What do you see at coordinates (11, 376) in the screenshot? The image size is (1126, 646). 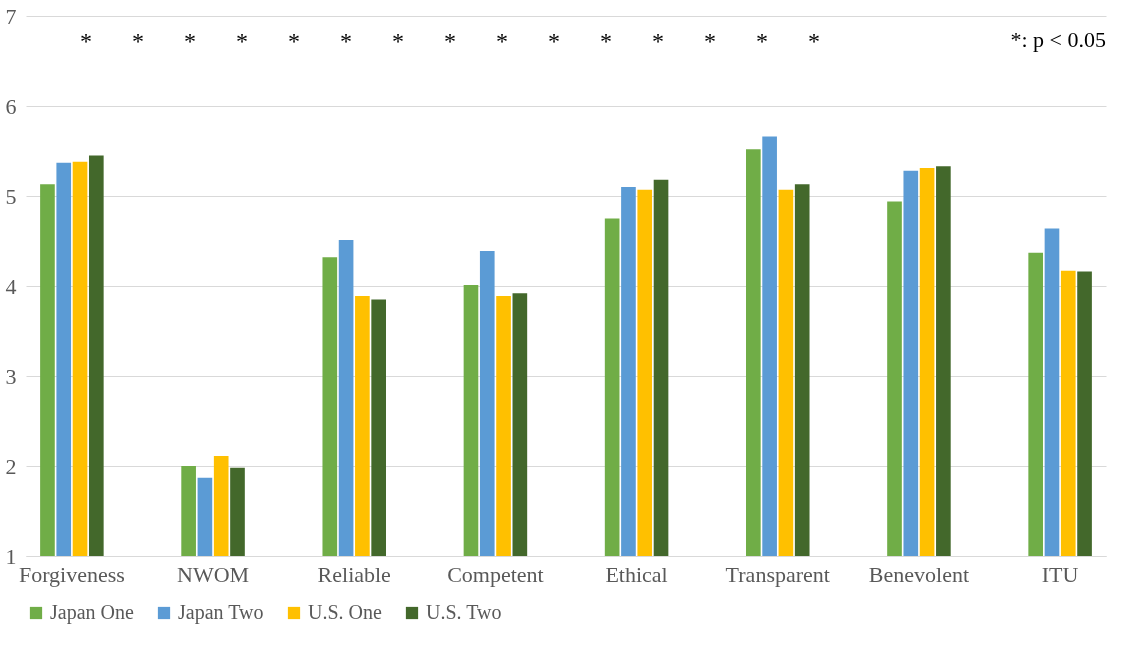 I see `y-tick-label: 3` at bounding box center [11, 376].